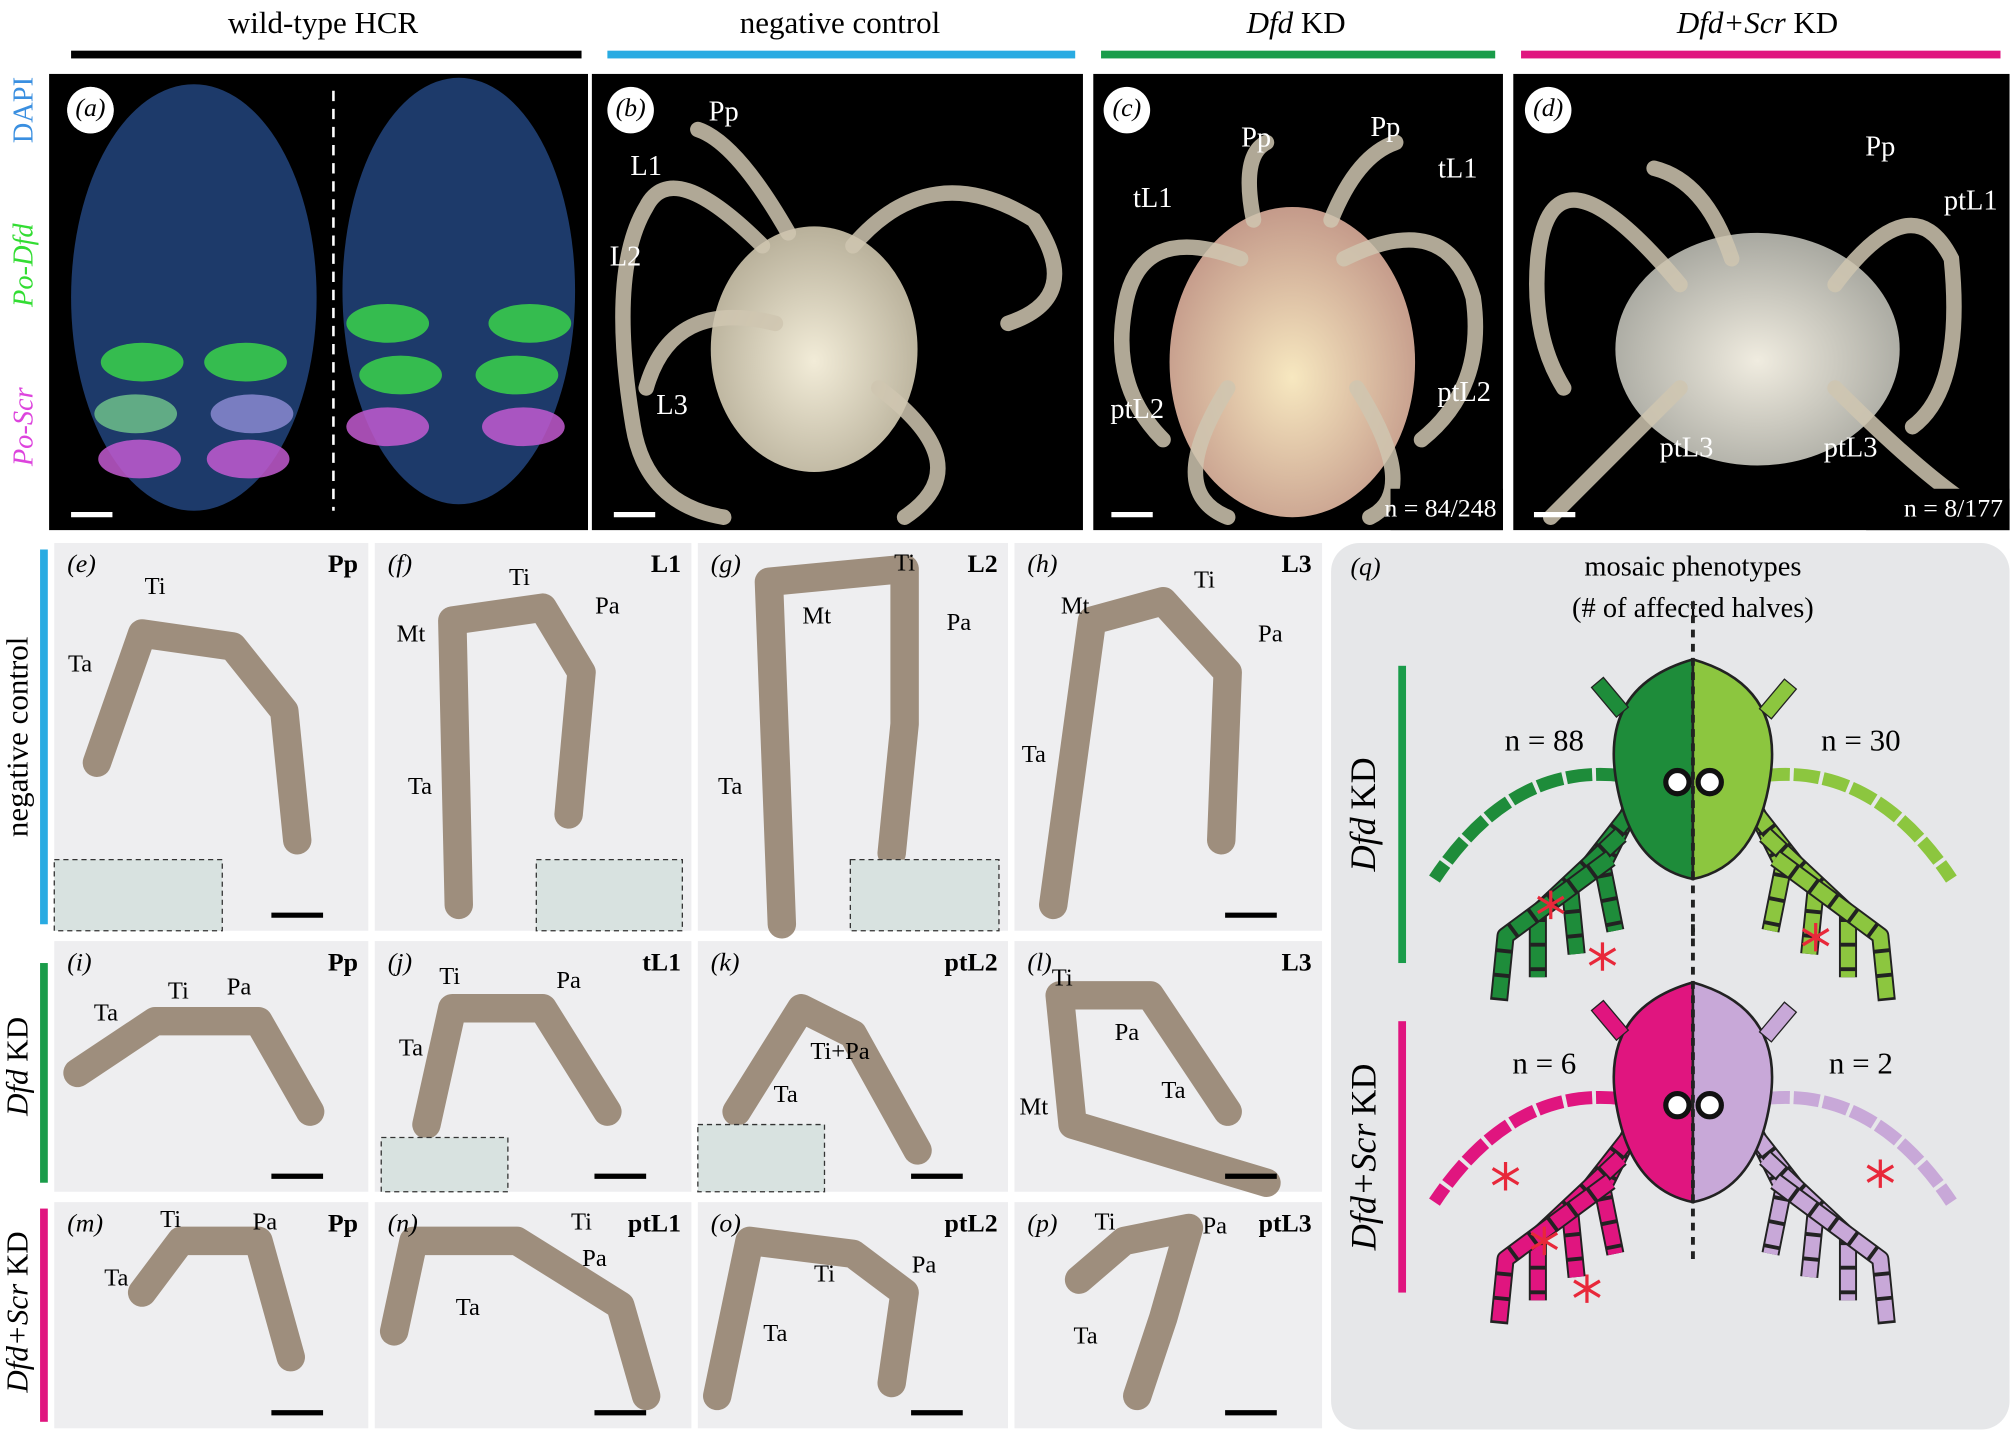 This screenshot has width=2016, height=1435. I want to click on panel-annotation: Pp, so click(1256, 137).